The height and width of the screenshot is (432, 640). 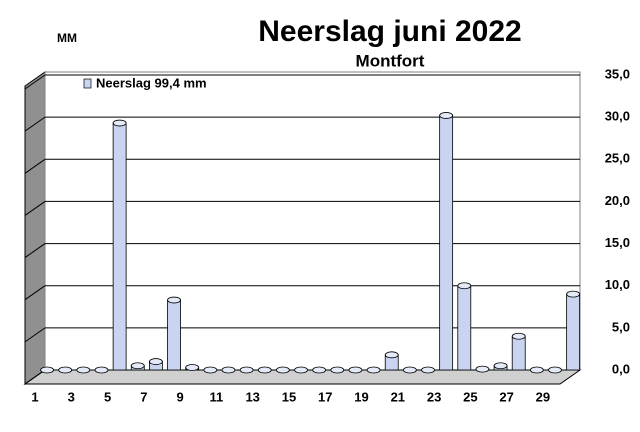 What do you see at coordinates (617, 116) in the screenshot?
I see `y-tick-label: 30,0` at bounding box center [617, 116].